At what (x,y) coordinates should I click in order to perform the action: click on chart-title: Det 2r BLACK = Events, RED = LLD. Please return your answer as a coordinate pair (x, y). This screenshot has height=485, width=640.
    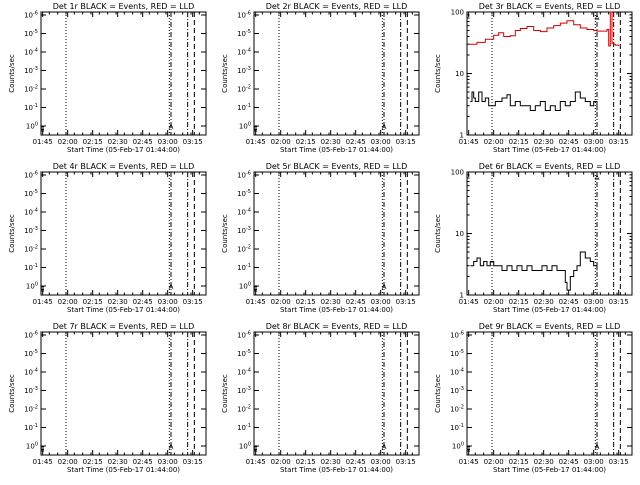
    Looking at the image, I should click on (337, 6).